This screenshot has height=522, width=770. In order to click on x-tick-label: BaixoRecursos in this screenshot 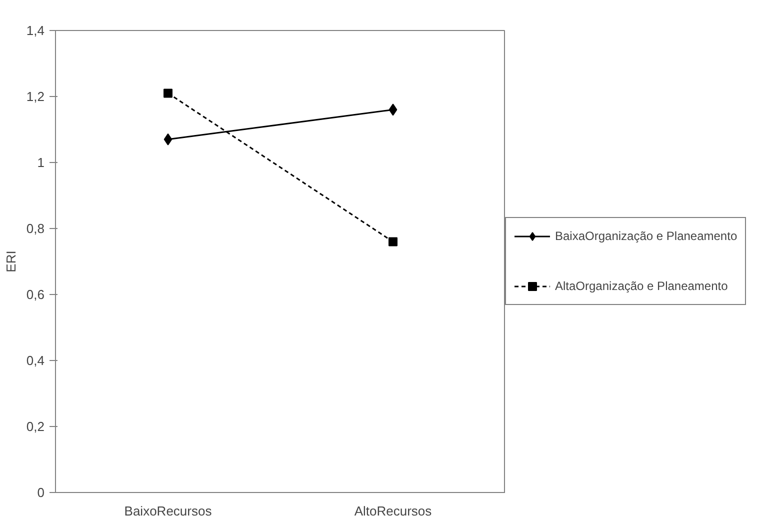, I will do `click(168, 511)`.